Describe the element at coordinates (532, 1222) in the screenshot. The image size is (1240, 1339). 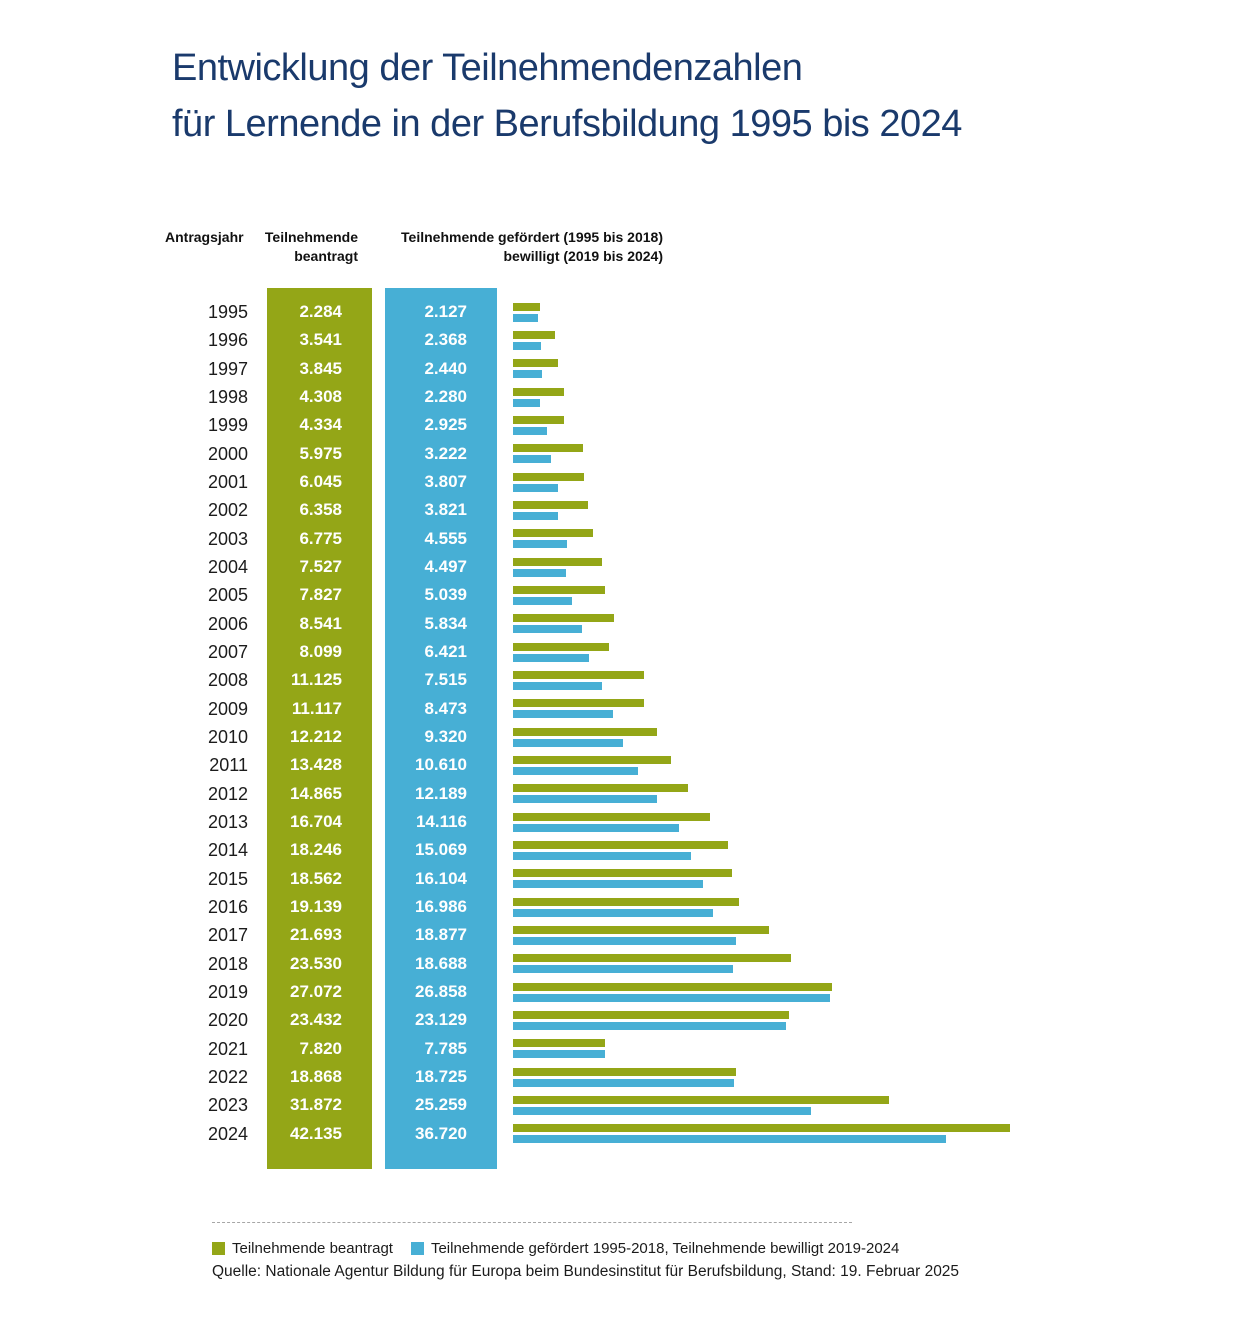
I see `separator-line` at that location.